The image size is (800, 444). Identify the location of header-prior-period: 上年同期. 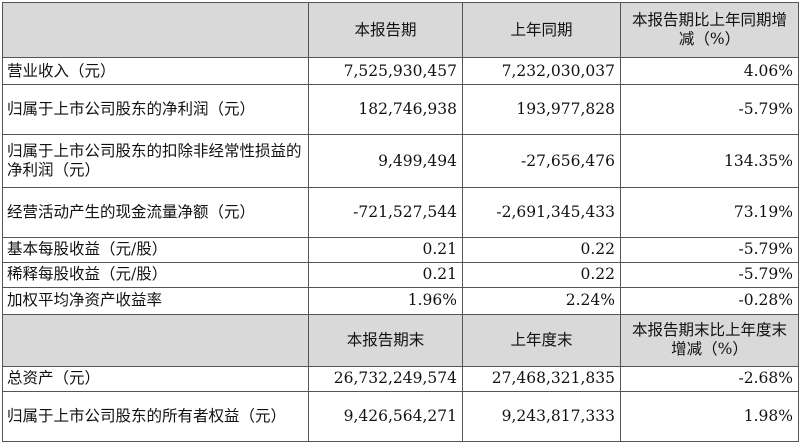
(541, 30).